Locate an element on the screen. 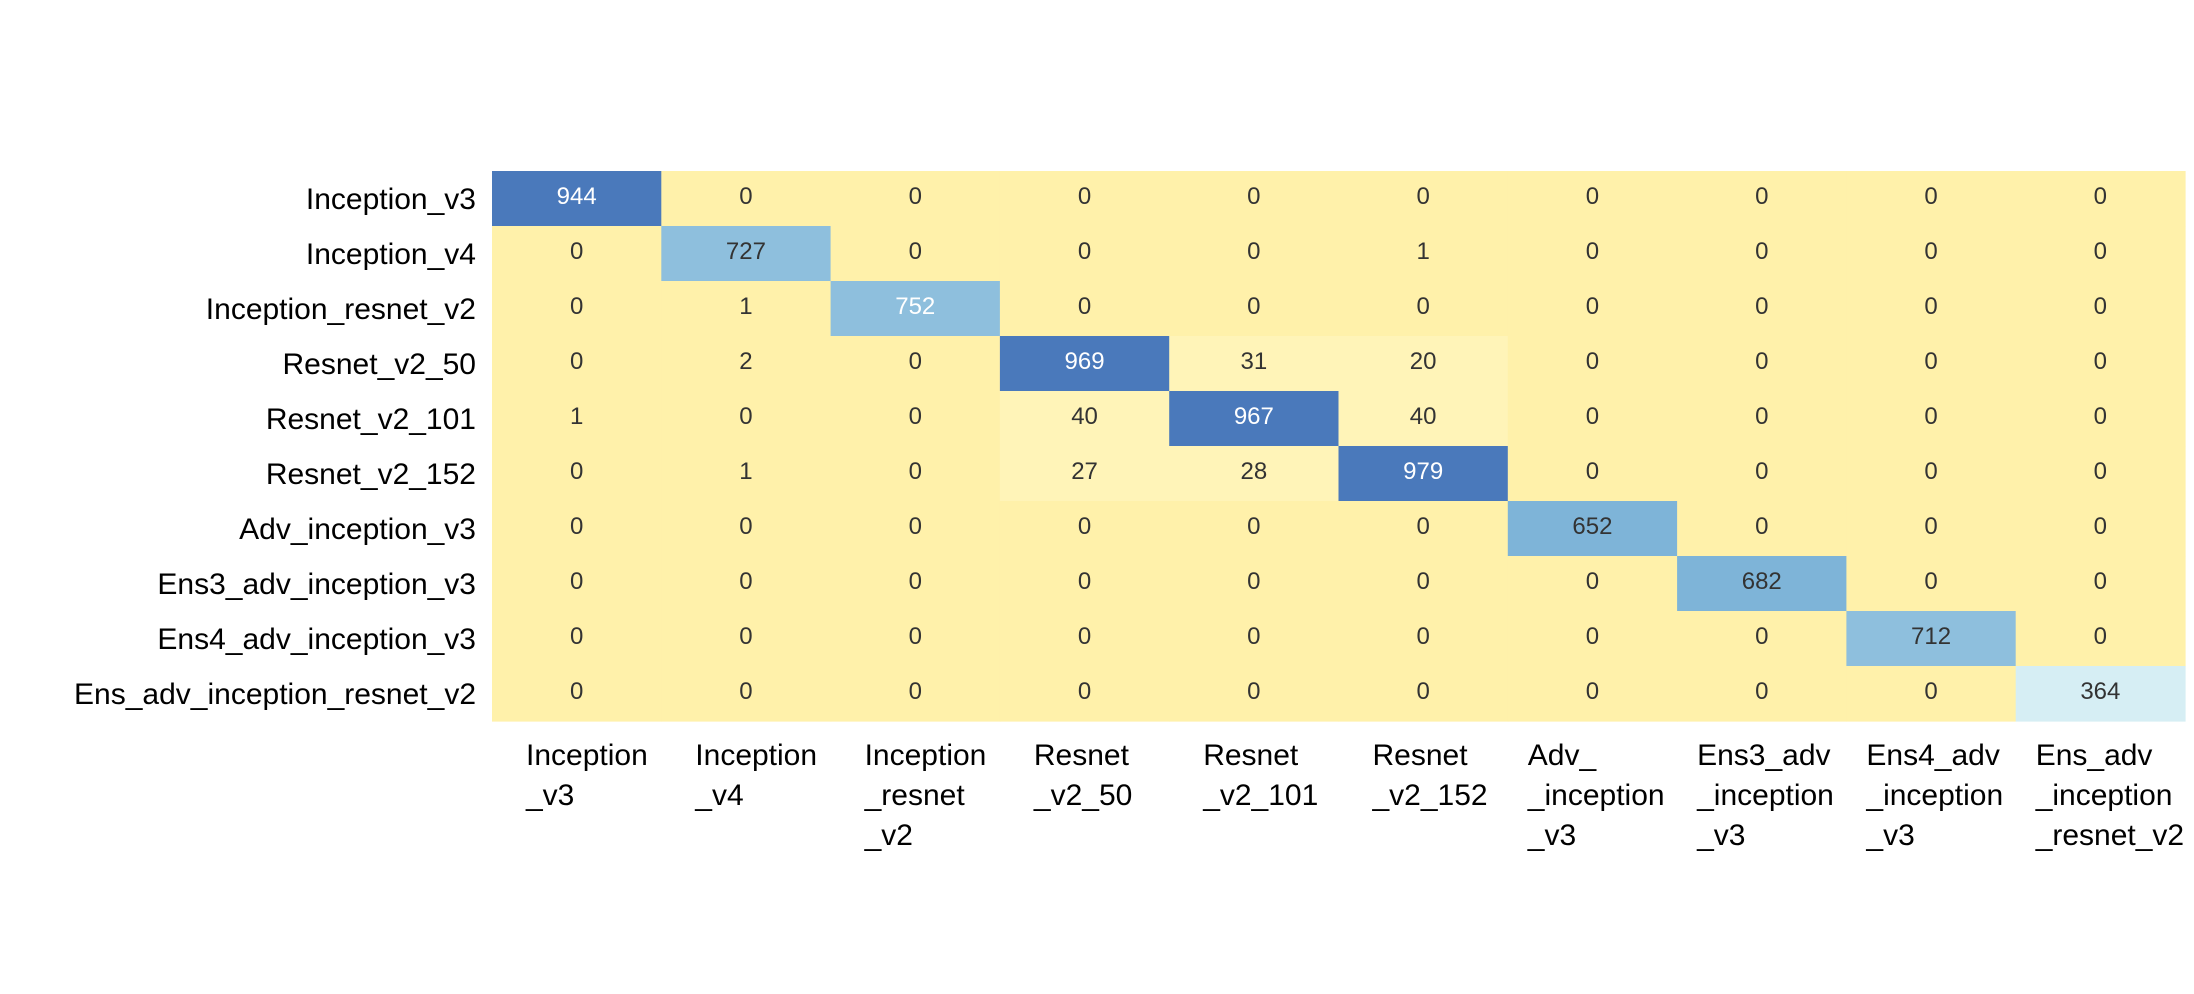 The width and height of the screenshot is (2194, 994). cell-value-label: 40 is located at coordinates (1423, 416).